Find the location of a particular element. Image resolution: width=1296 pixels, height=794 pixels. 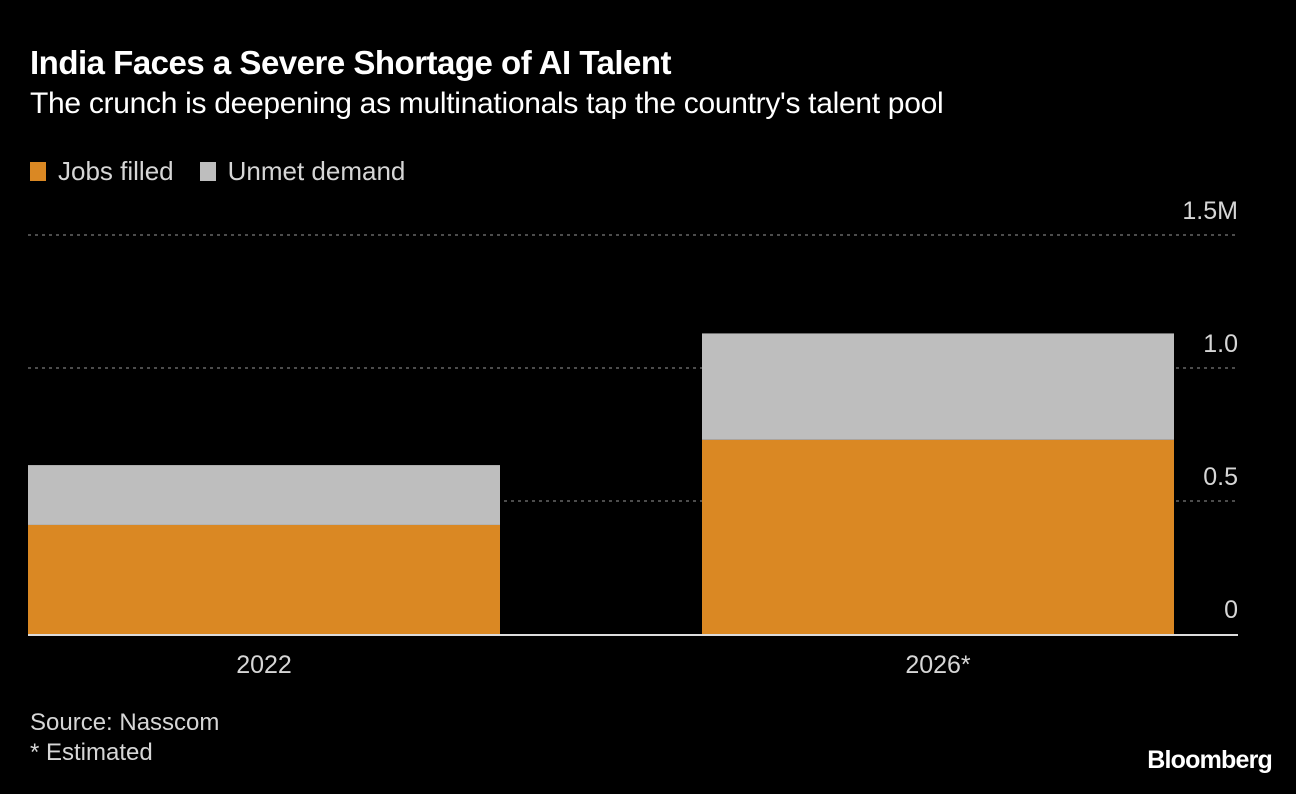

bar-unmet-demand-2022 is located at coordinates (264, 495).